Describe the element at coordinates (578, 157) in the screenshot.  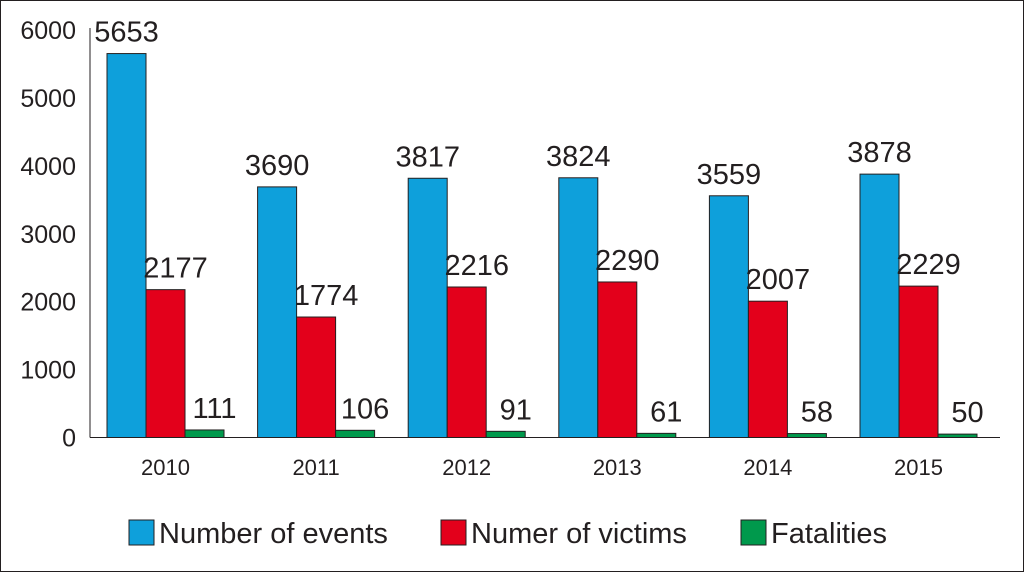
I see `data-label: 3824` at that location.